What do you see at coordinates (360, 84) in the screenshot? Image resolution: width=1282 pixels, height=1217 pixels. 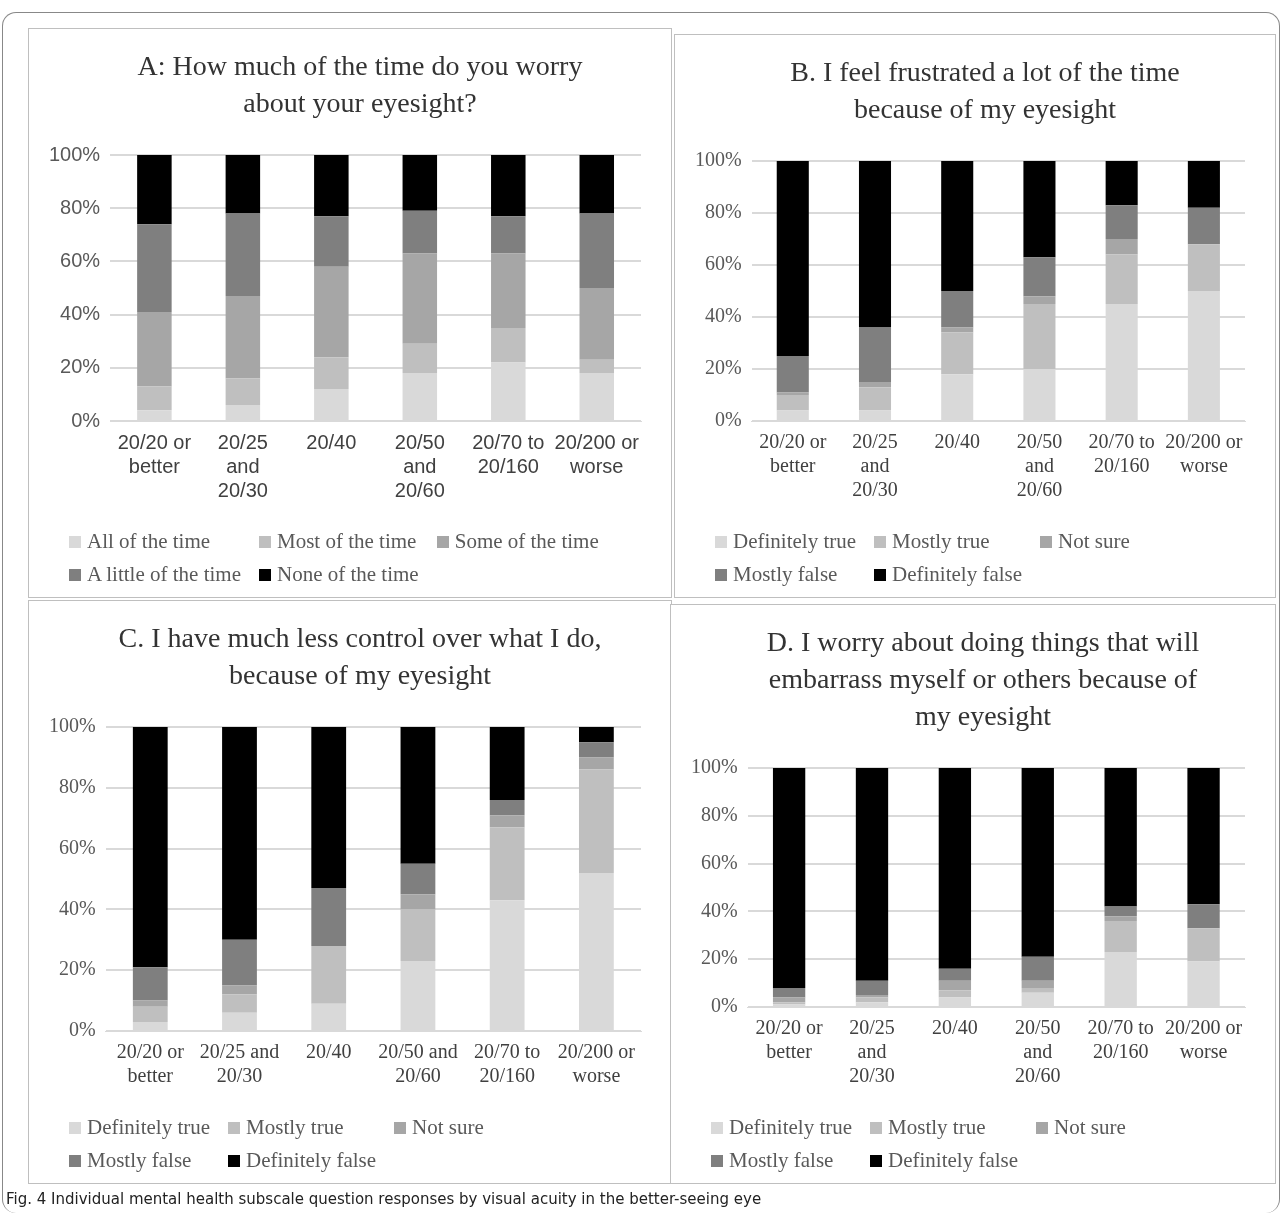 I see `chart-title: A: How much of the time do you worry about your eyesight?` at bounding box center [360, 84].